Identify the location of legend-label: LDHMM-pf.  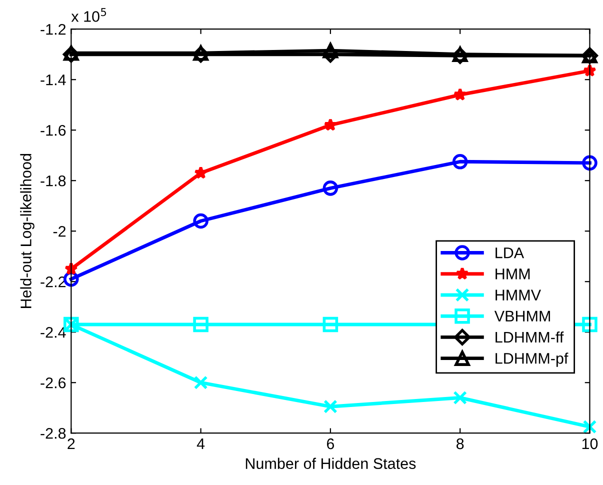
(532, 359).